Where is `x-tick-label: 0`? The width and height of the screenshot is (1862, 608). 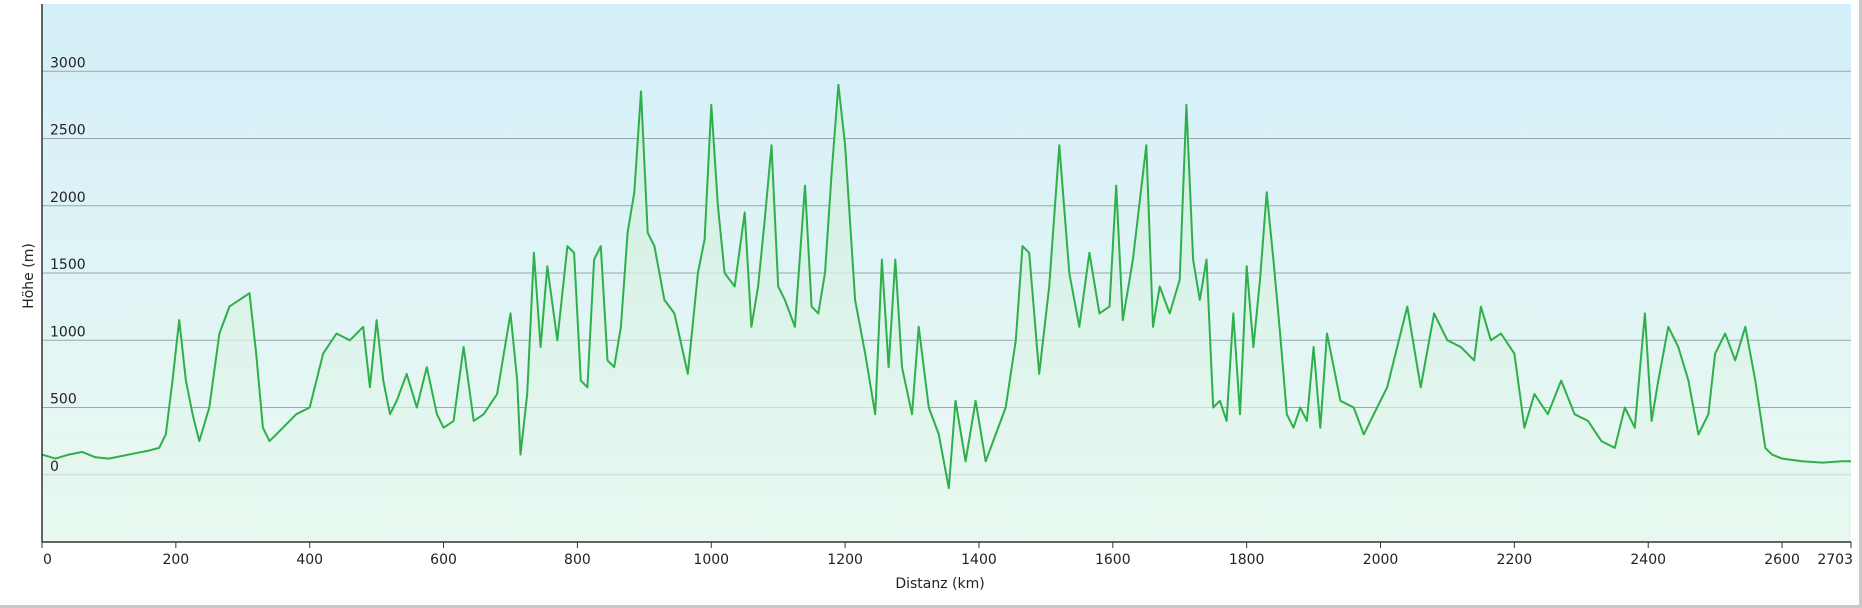 x-tick-label: 0 is located at coordinates (47, 560).